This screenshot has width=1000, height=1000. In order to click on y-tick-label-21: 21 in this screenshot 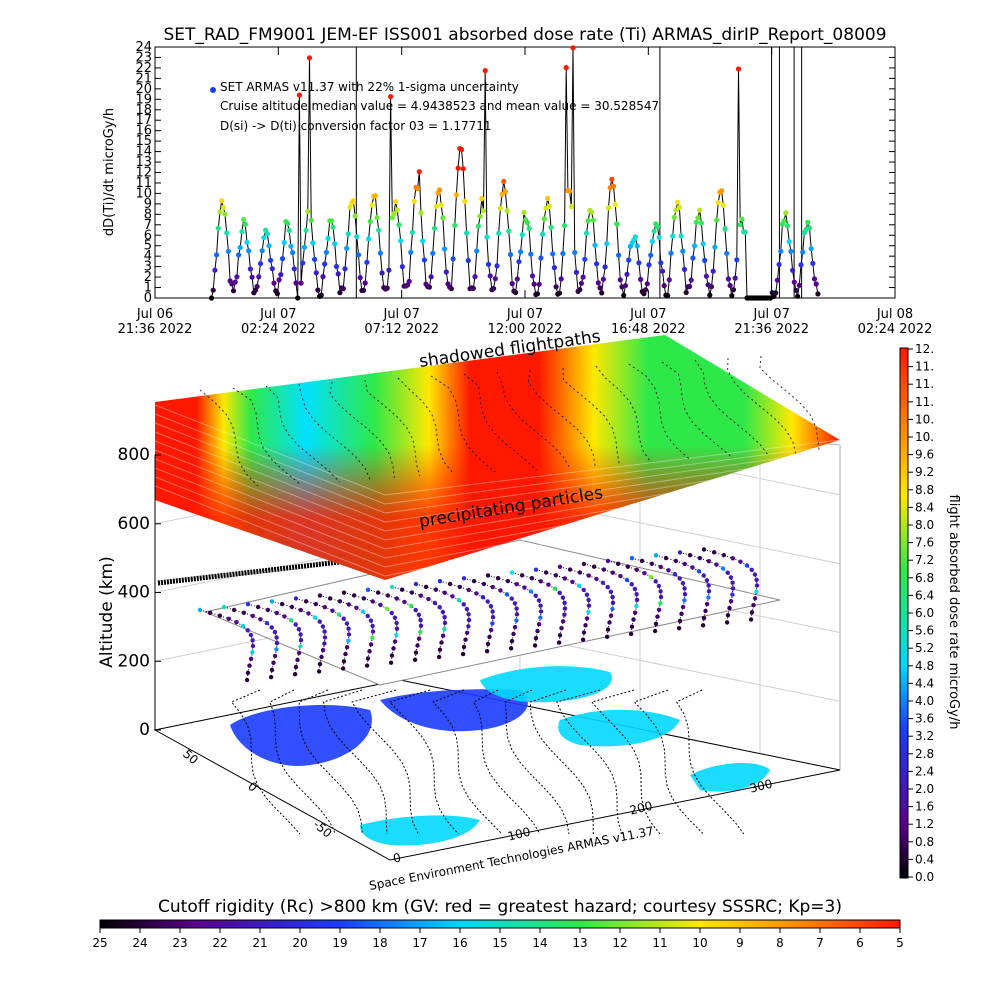, I will do `click(143, 78)`.